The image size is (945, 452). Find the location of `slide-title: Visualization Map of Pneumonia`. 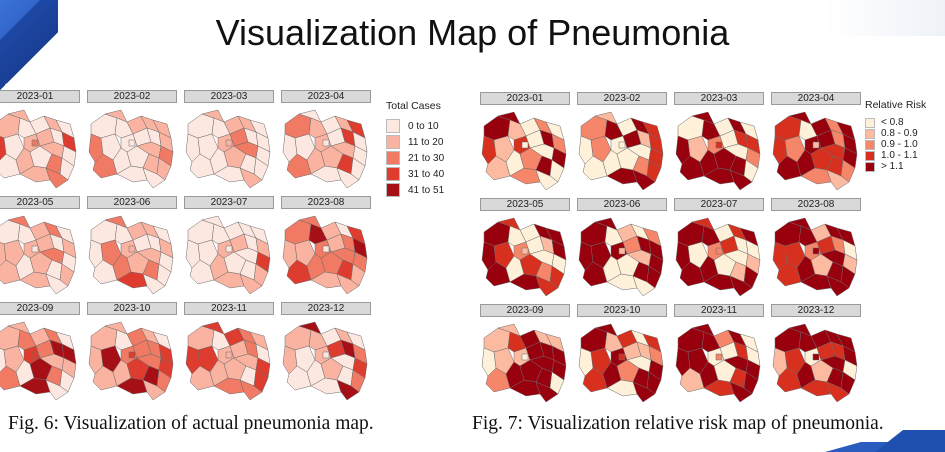

slide-title: Visualization Map of Pneumonia is located at coordinates (472, 32).